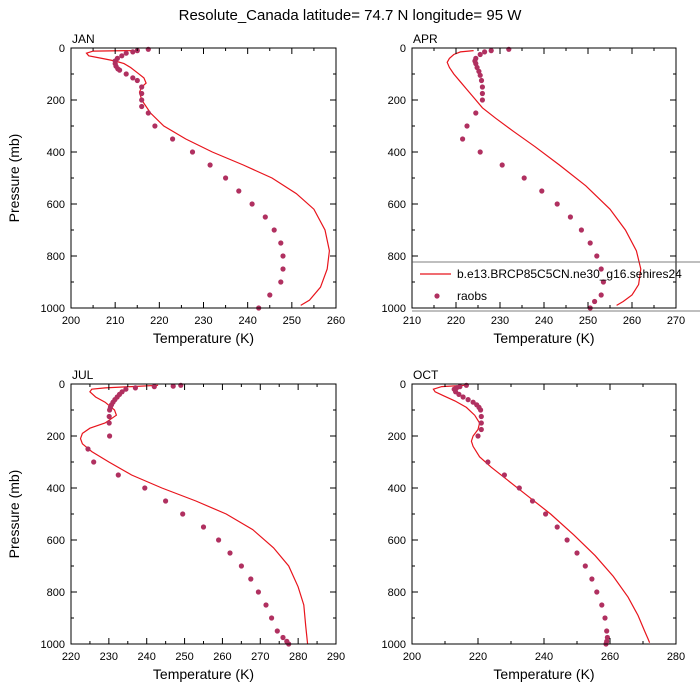 The image size is (700, 700). What do you see at coordinates (426, 375) in the screenshot?
I see `panel-title: OCT` at bounding box center [426, 375].